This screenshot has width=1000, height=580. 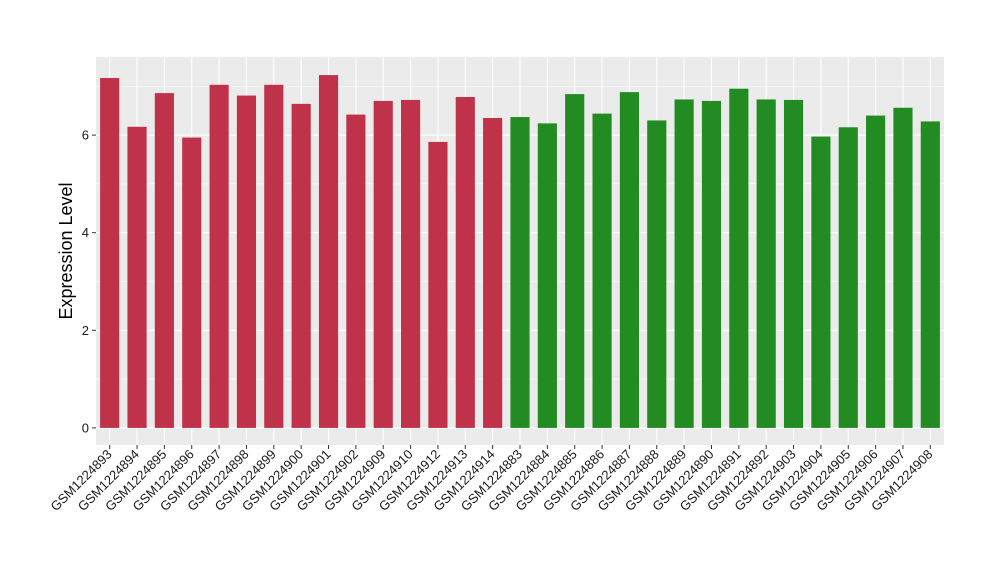 What do you see at coordinates (85, 232) in the screenshot?
I see `y-tick-label: 4` at bounding box center [85, 232].